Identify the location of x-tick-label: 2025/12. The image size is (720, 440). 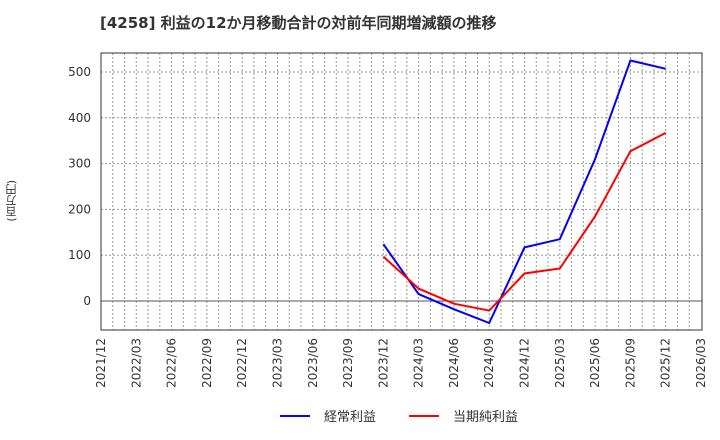
(666, 363).